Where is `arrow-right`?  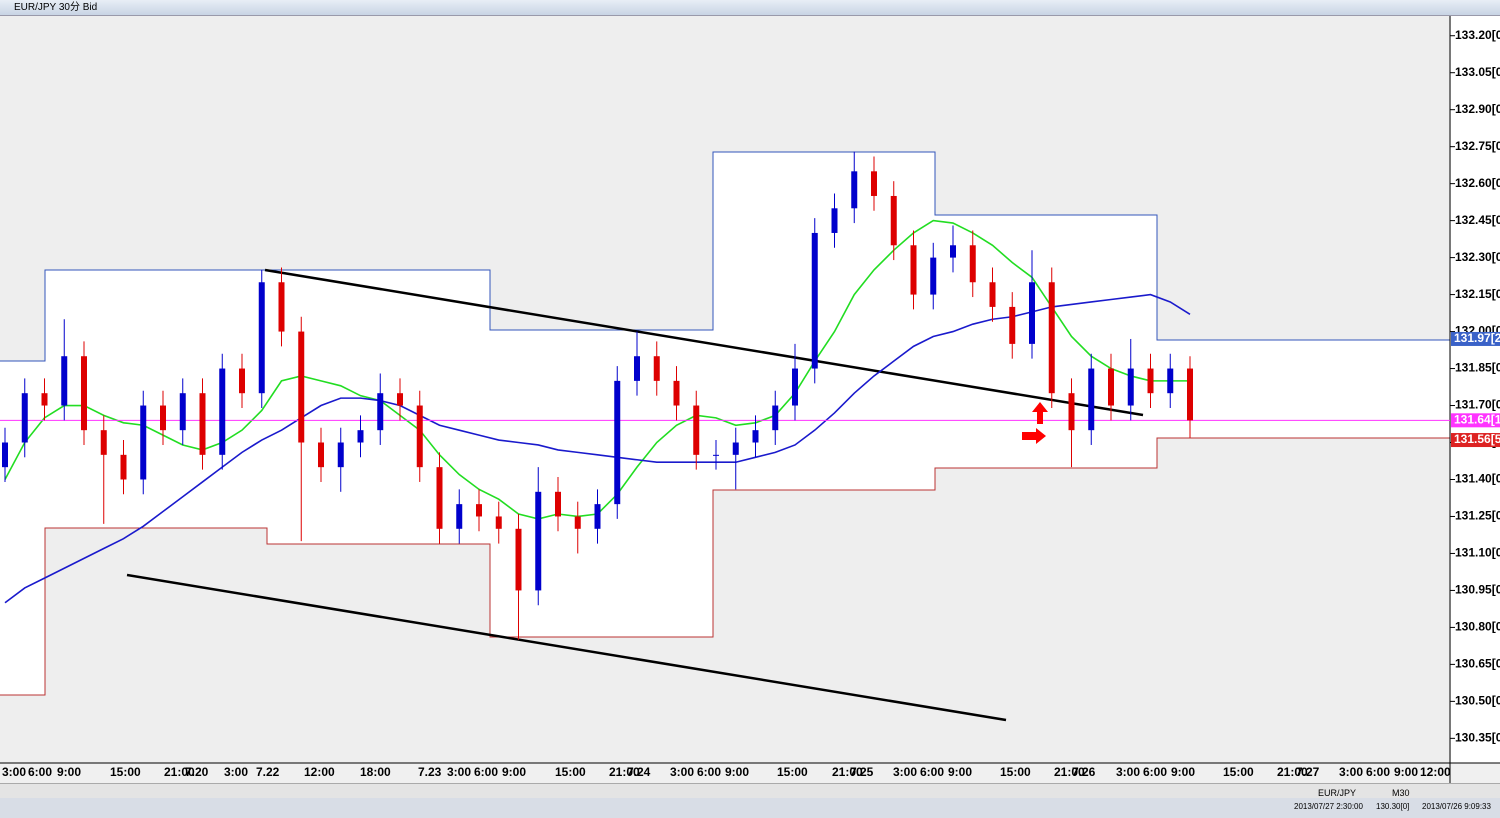
arrow-right is located at coordinates (1034, 436).